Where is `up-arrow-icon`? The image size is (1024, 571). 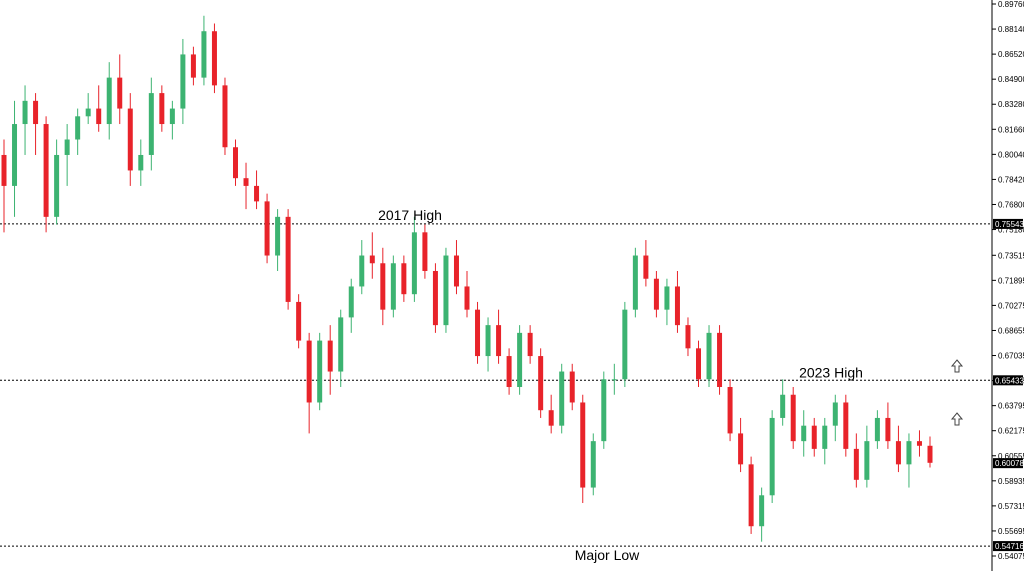
up-arrow-icon is located at coordinates (957, 419).